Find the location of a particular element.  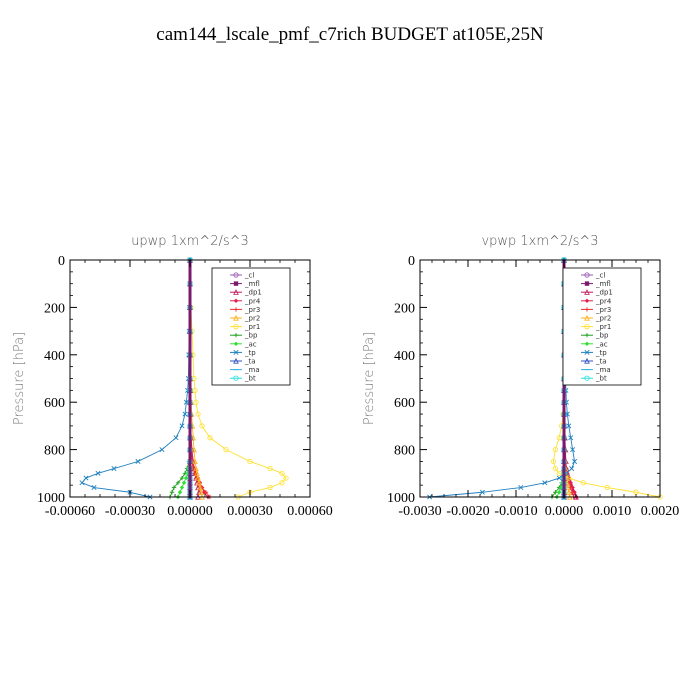

y-tick-label: 400 is located at coordinates (404, 356).